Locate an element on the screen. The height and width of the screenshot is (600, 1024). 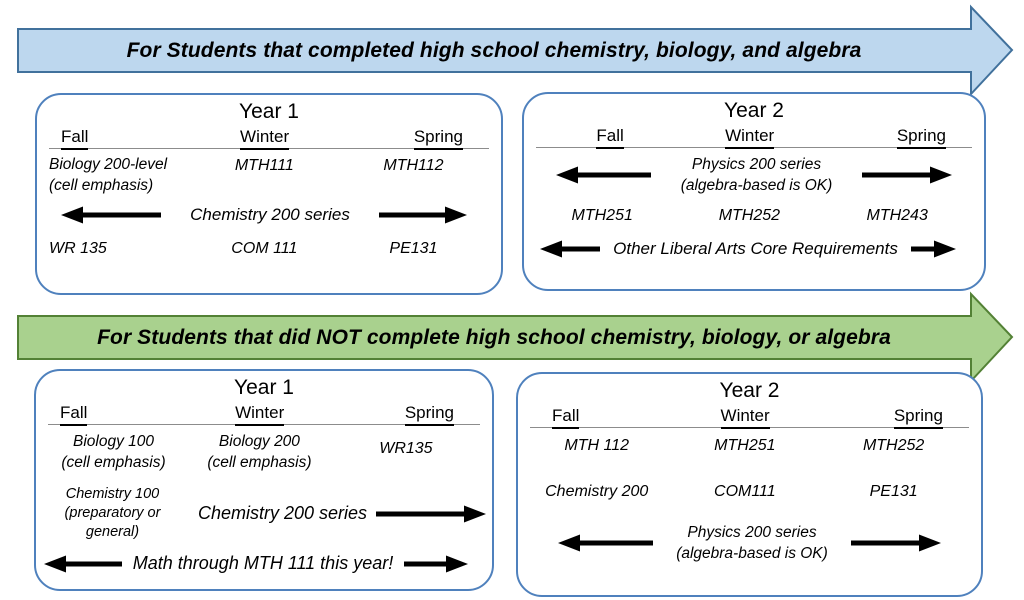
spring-course: WR135 is located at coordinates (406, 448).